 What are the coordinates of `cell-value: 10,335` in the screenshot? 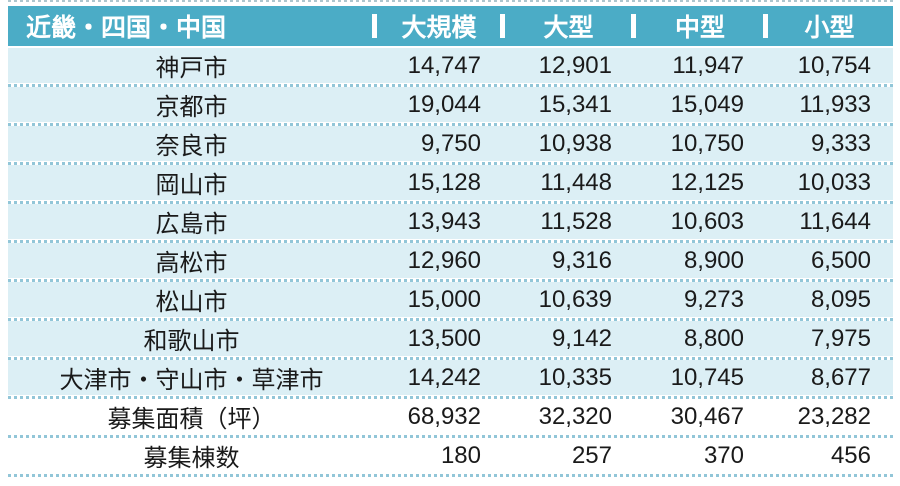 It's located at (575, 377).